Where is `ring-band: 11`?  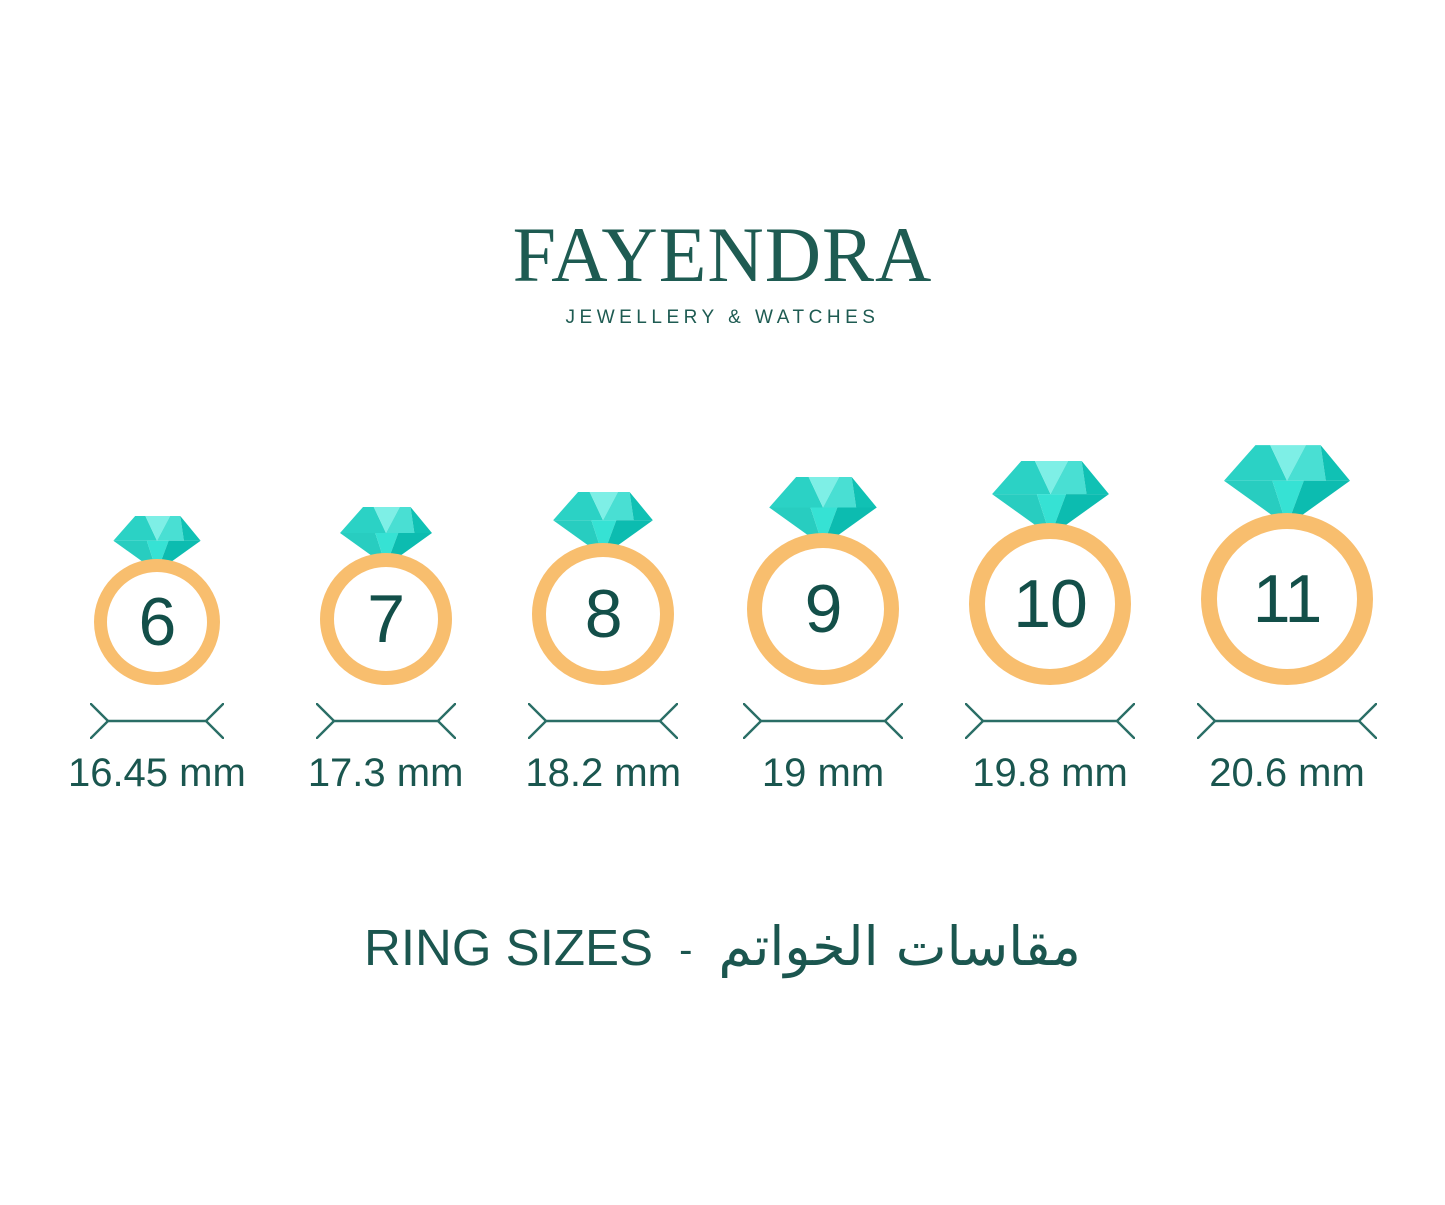
ring-band: 11 is located at coordinates (1287, 599).